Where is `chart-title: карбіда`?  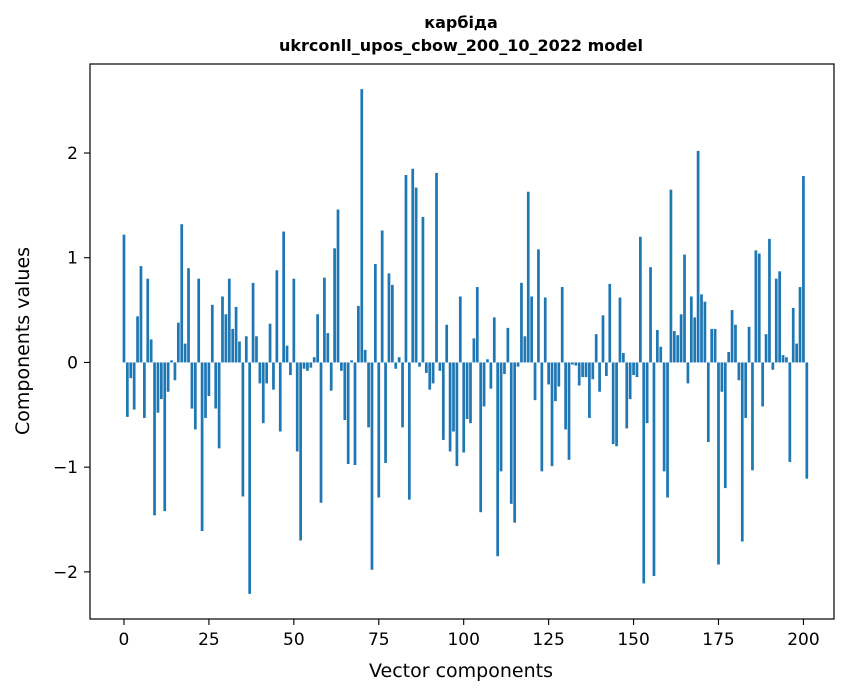
chart-title: карбіда is located at coordinates (460, 22).